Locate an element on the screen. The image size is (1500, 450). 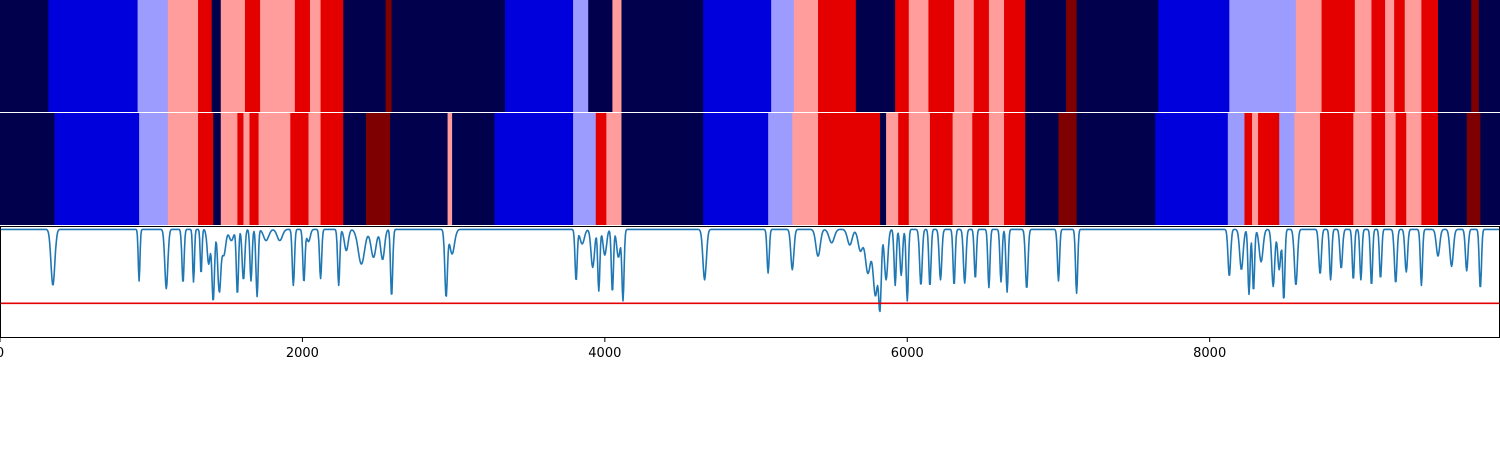
x-tick-label-1: 2000 is located at coordinates (302, 353).